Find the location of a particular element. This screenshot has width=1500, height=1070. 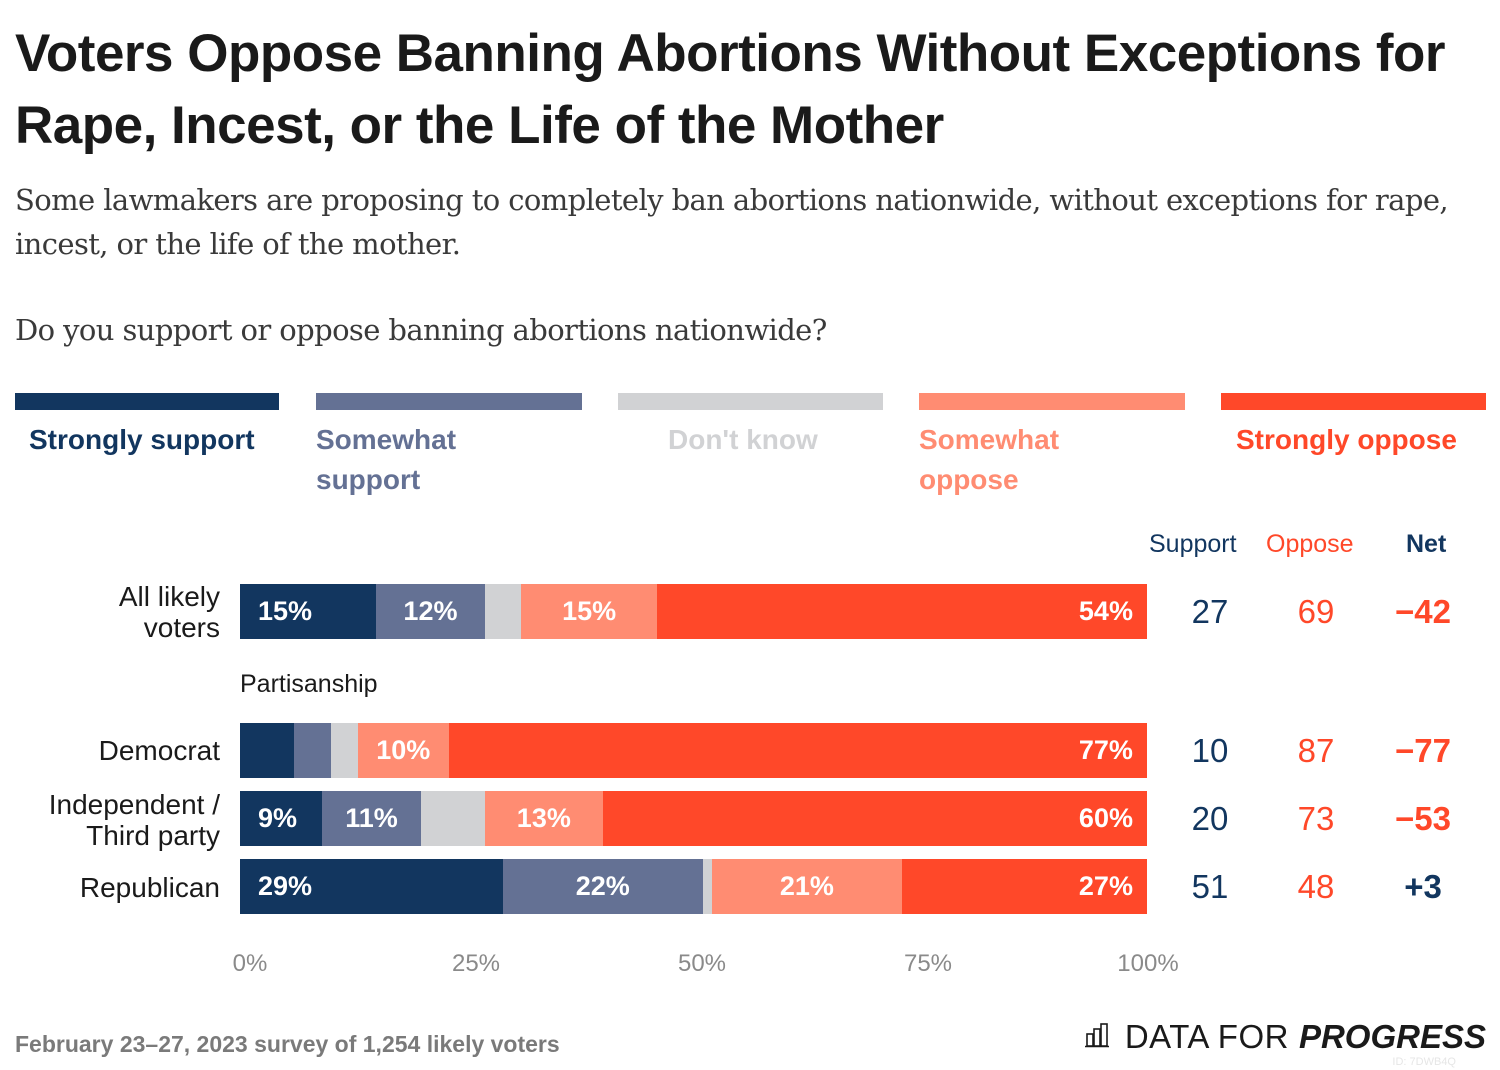

row-label: Republican is located at coordinates (149, 887).